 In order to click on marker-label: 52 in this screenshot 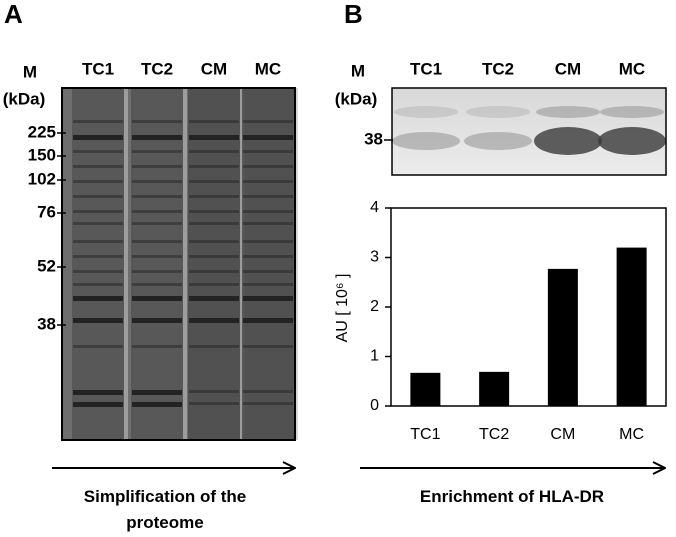, I will do `click(46, 265)`.